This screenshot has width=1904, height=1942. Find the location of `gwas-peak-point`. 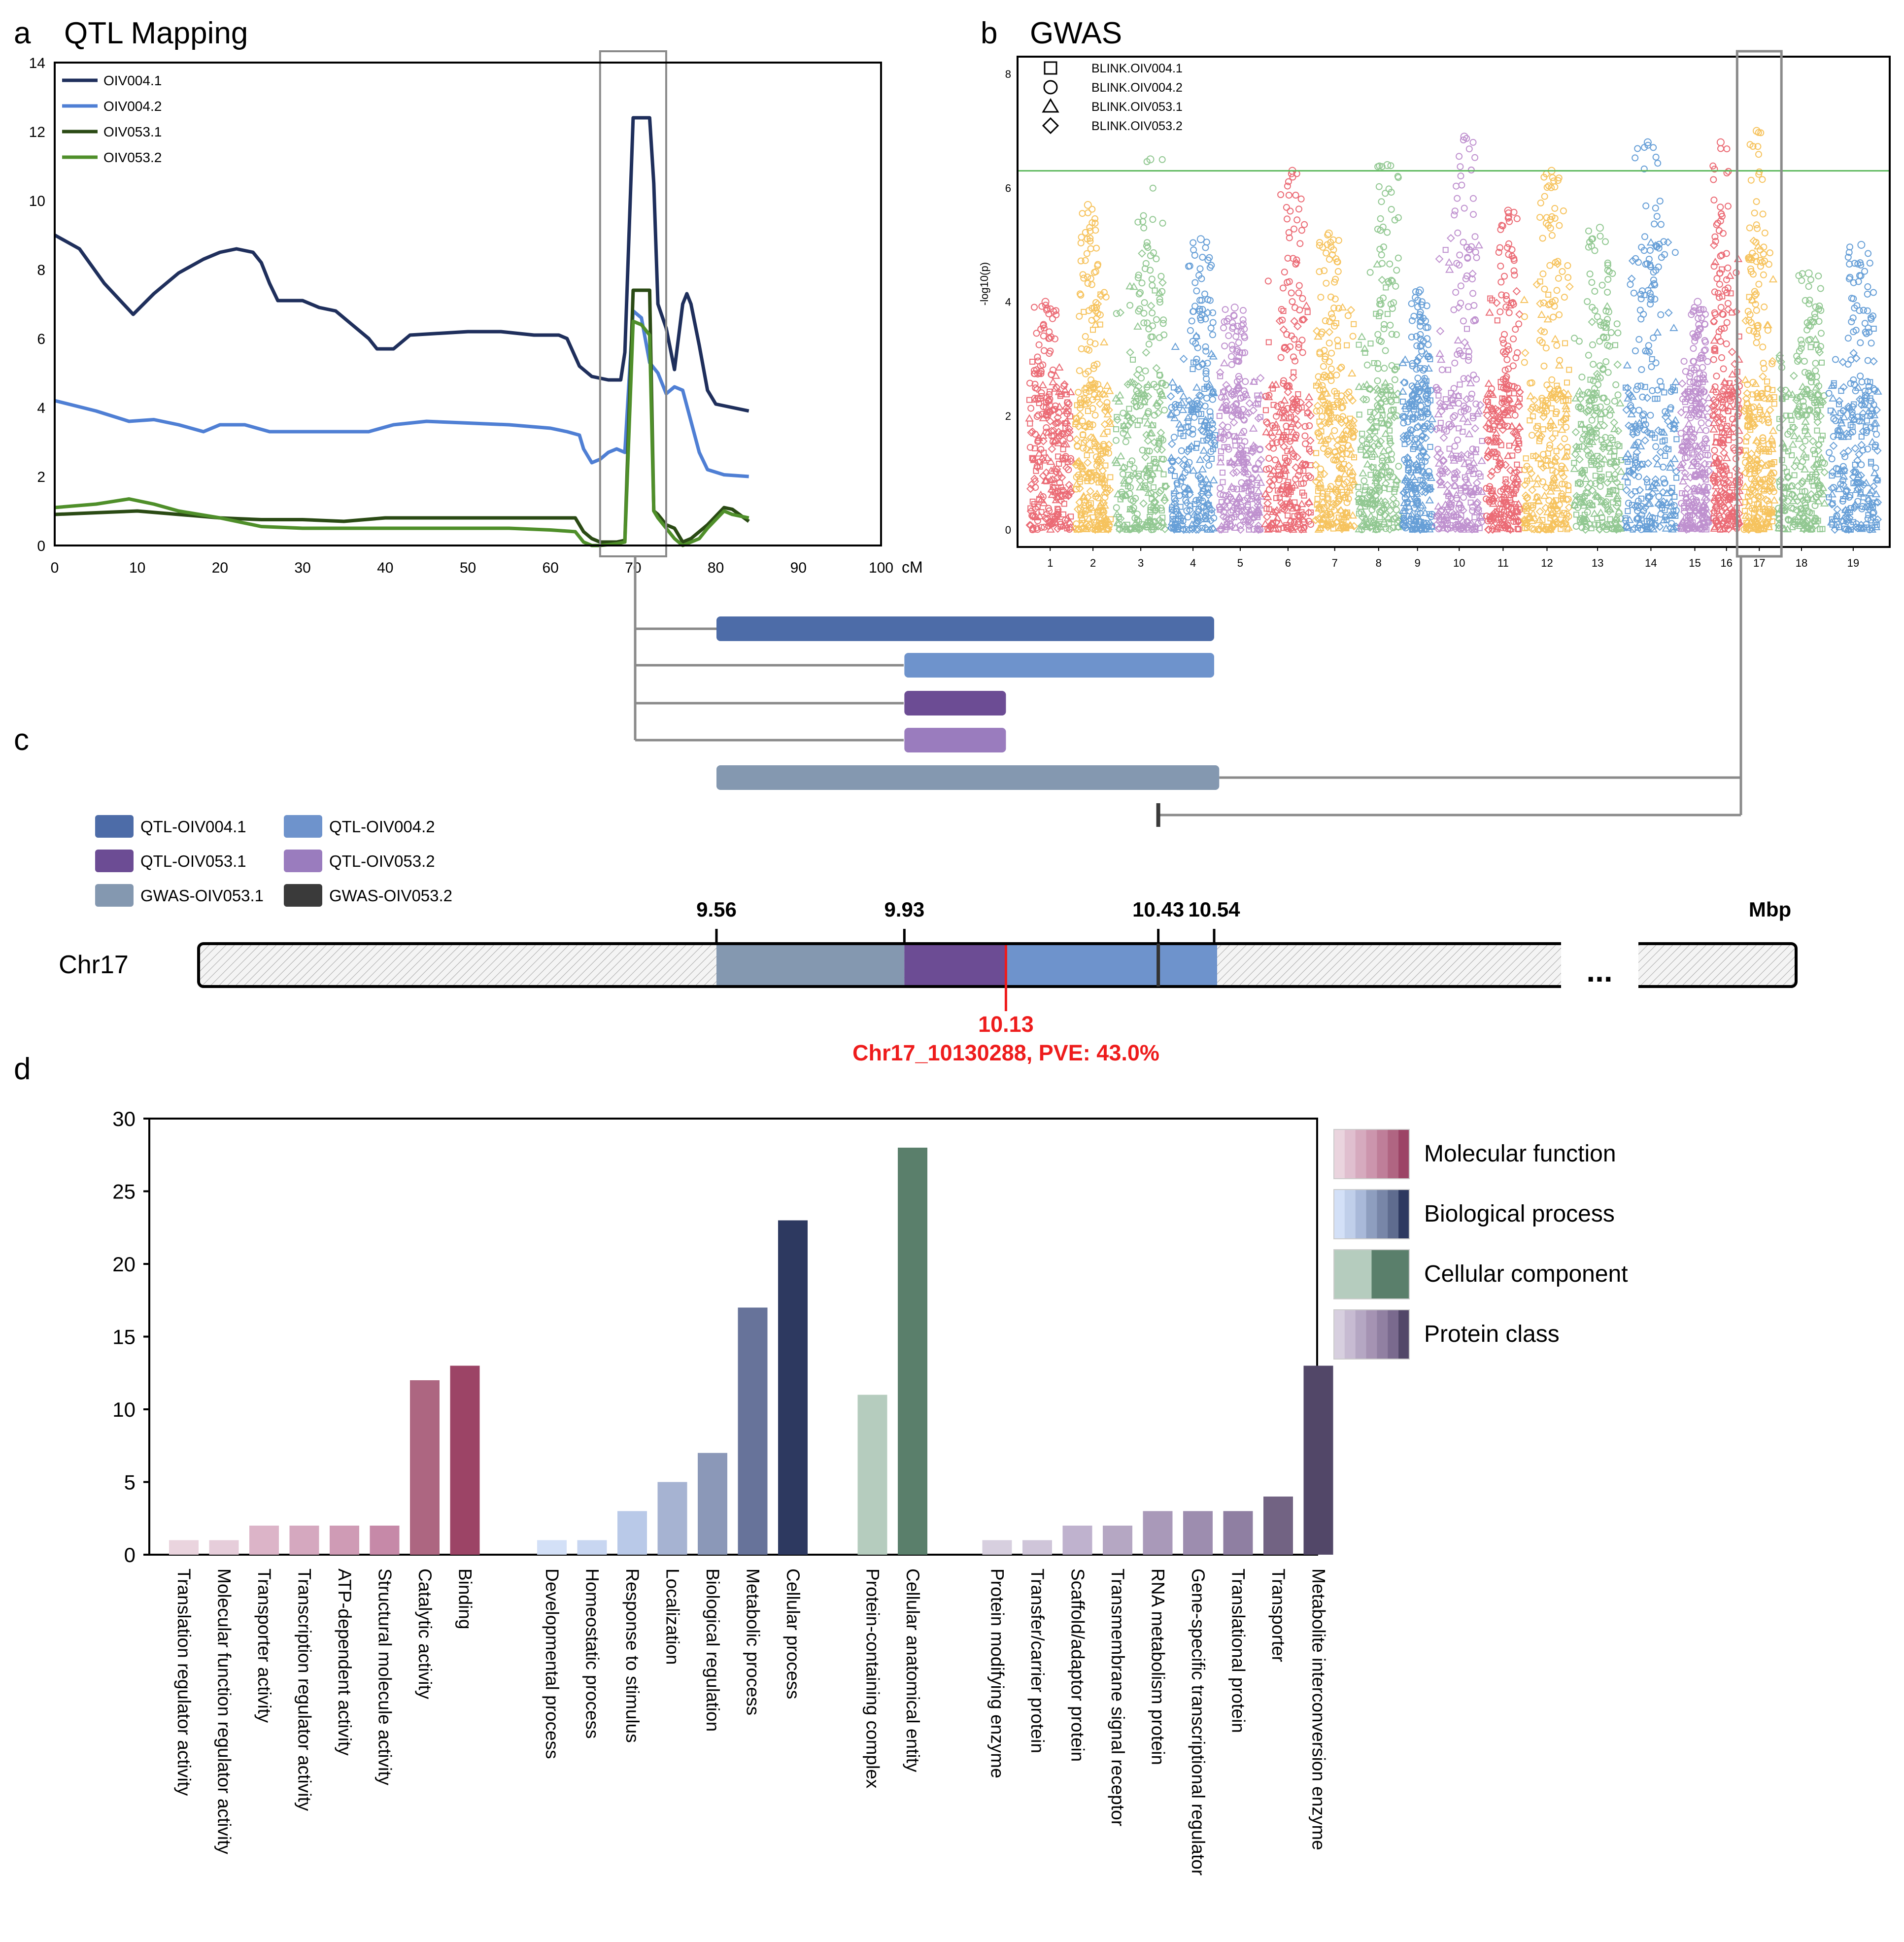

gwas-peak-point is located at coordinates (1720, 142).